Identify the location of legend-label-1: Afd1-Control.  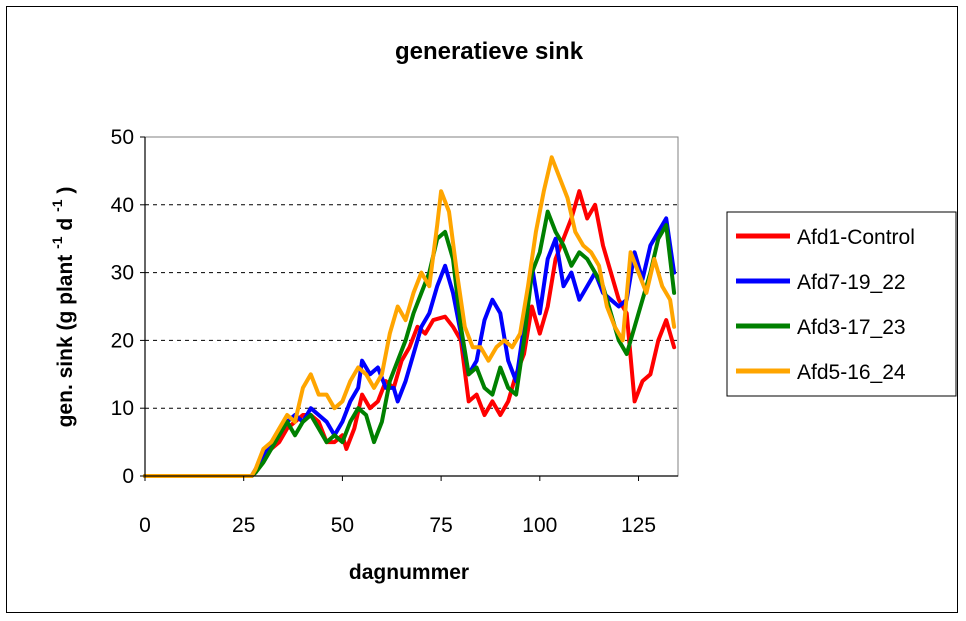
(856, 237).